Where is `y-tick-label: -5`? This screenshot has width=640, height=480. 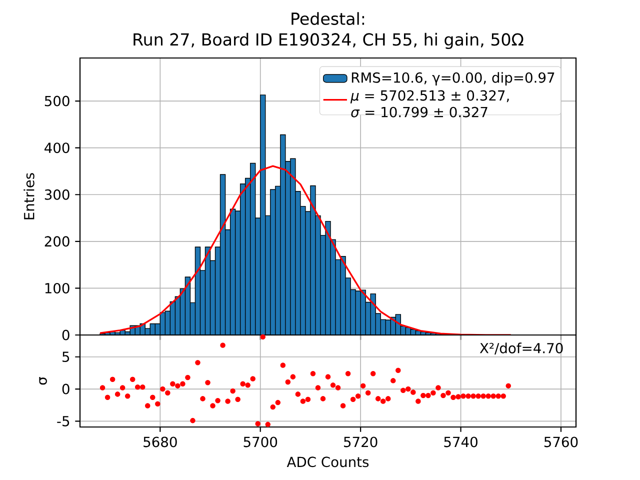
y-tick-label: -5 is located at coordinates (63, 421).